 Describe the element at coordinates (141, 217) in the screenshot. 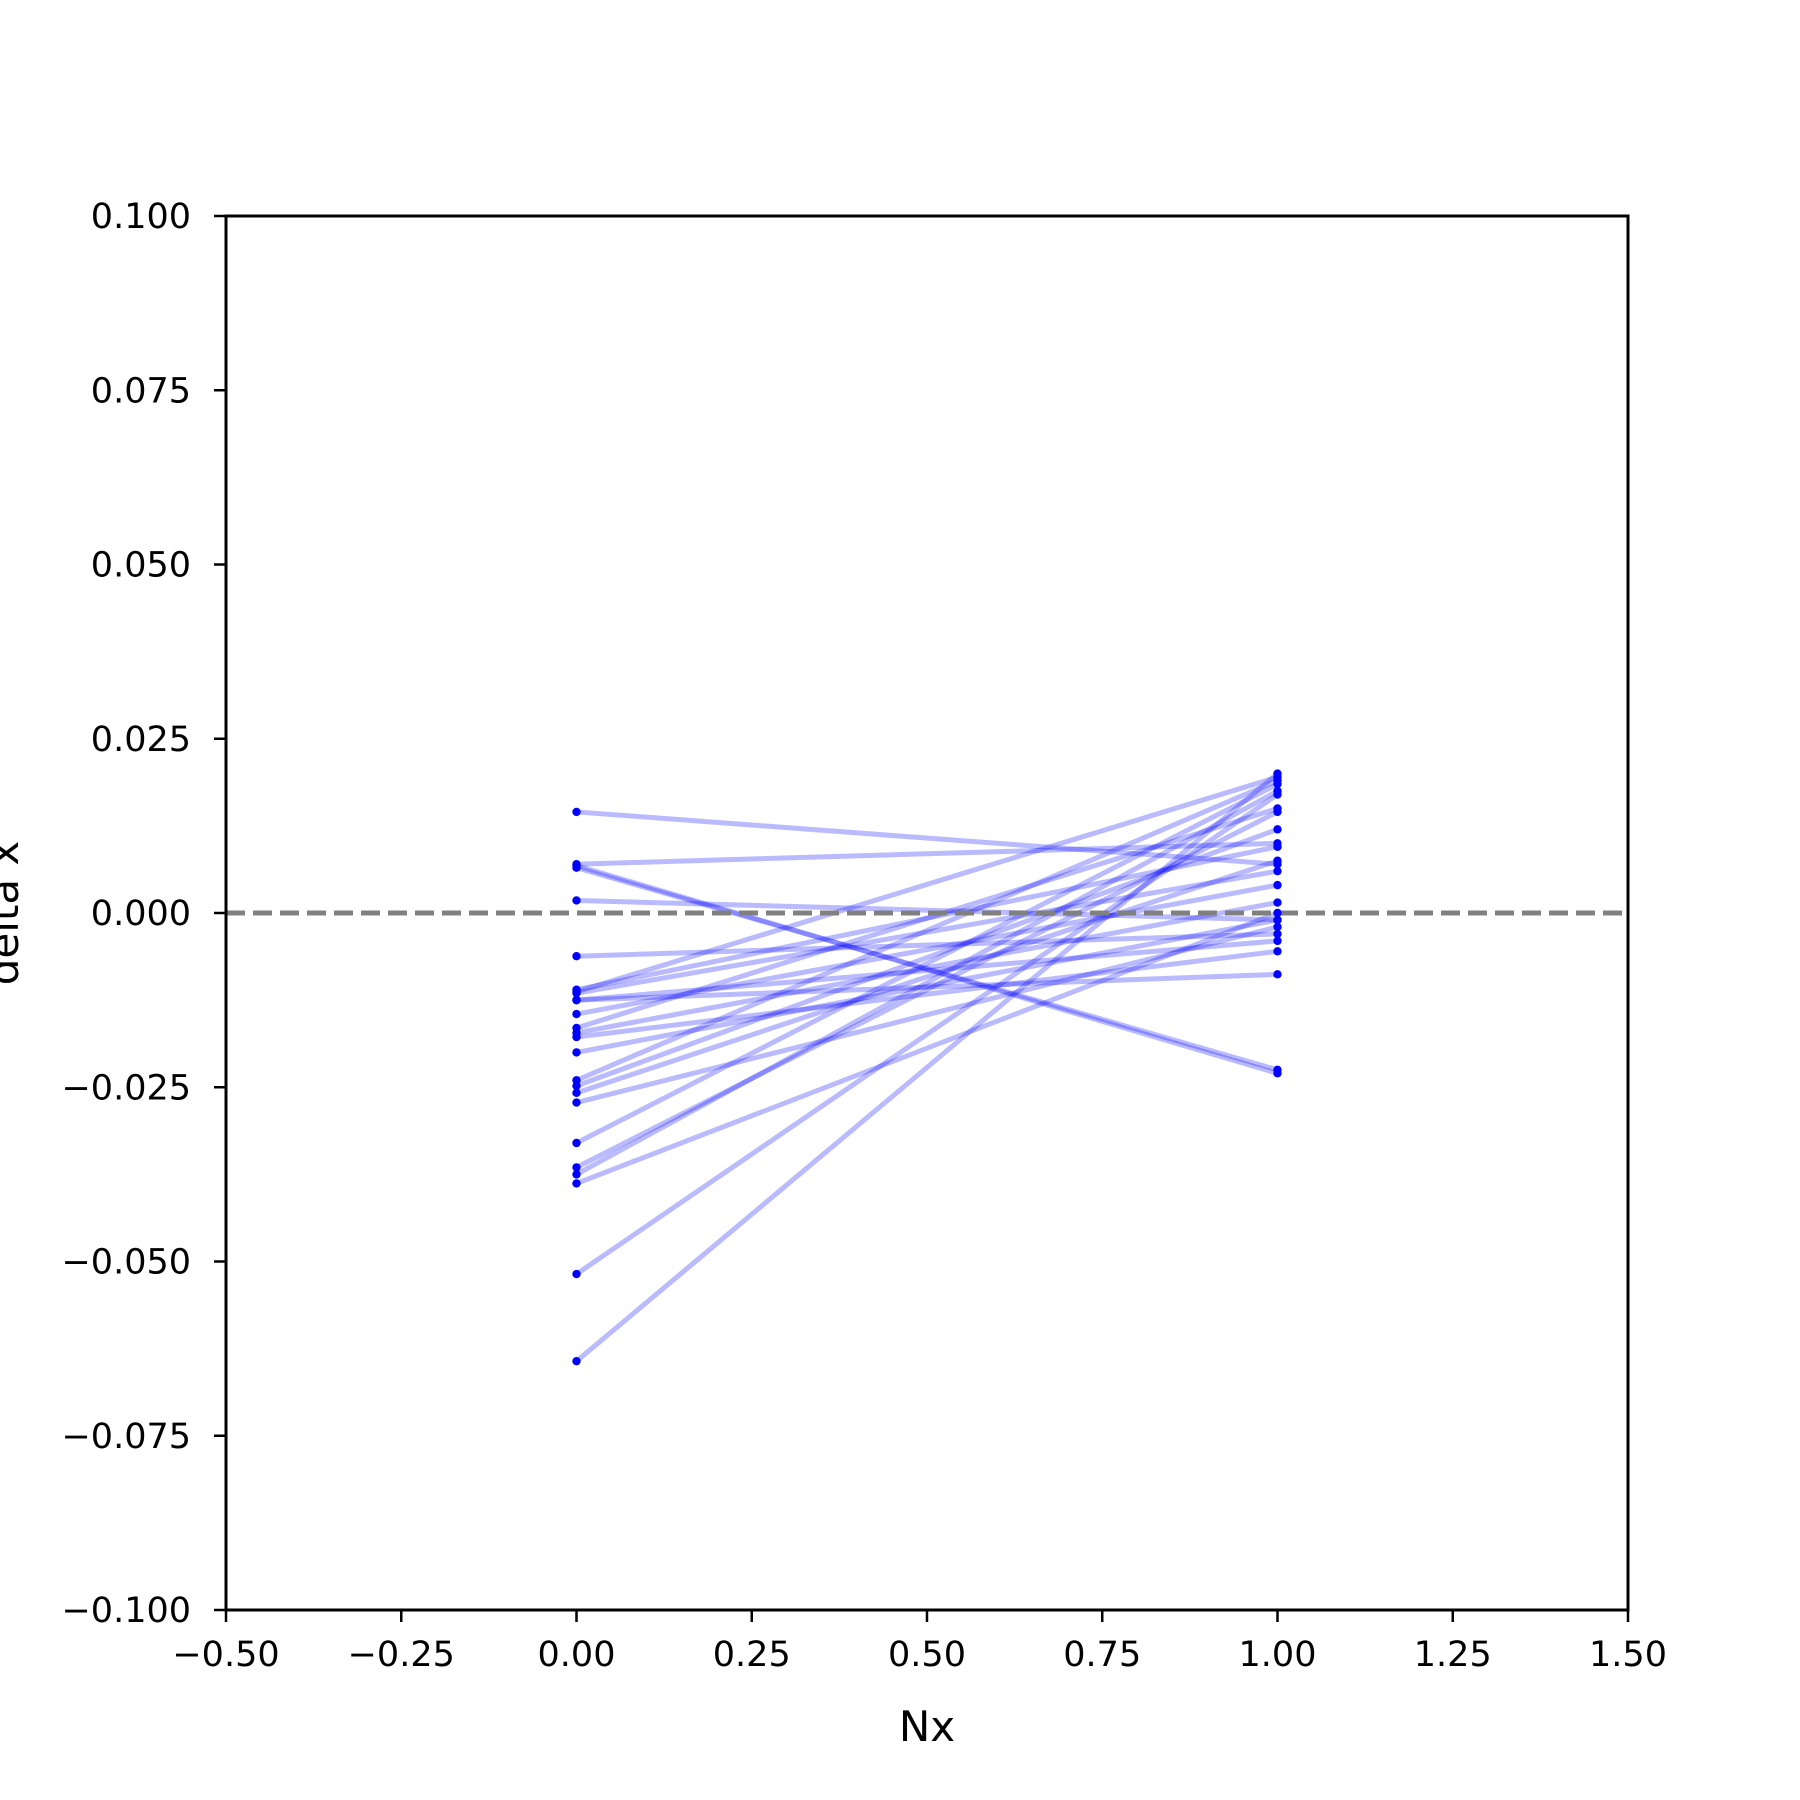

I see `y-tick-label: 0.100` at that location.